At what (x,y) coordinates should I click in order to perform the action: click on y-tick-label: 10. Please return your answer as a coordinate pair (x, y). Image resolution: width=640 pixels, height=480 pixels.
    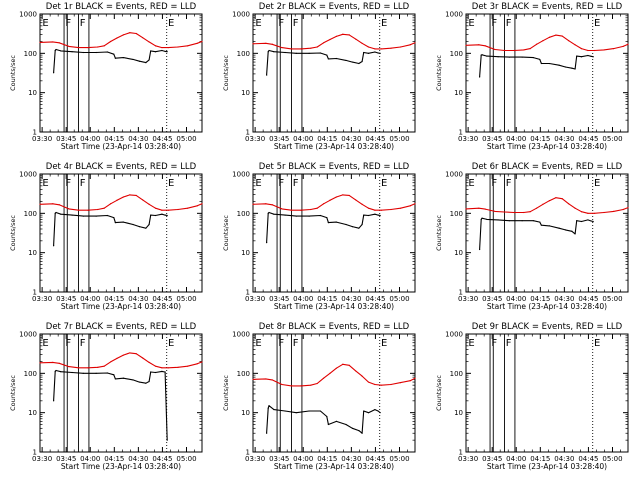
    Looking at the image, I should click on (32, 93).